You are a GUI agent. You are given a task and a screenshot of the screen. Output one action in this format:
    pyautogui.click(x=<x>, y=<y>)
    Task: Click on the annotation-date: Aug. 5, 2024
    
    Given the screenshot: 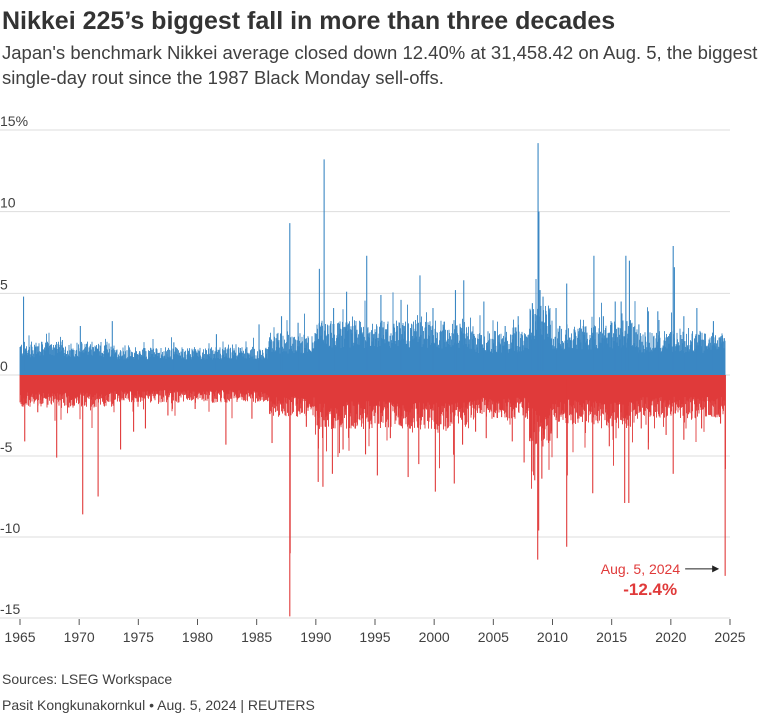 What is the action you would take?
    pyautogui.click(x=641, y=569)
    